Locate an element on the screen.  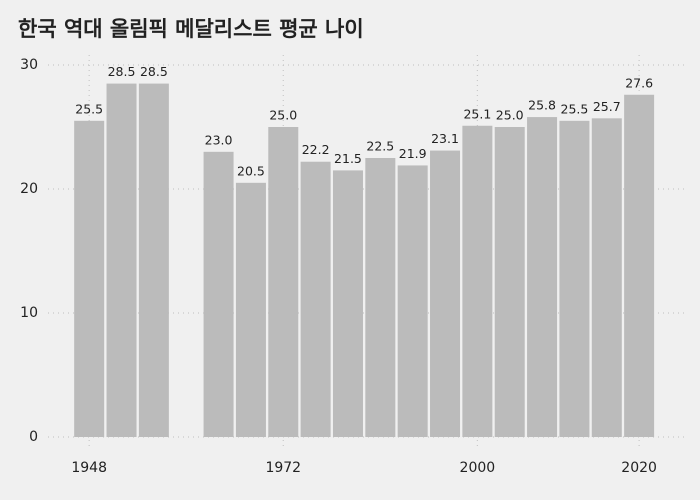
value-label: 22.2 is located at coordinates (316, 149).